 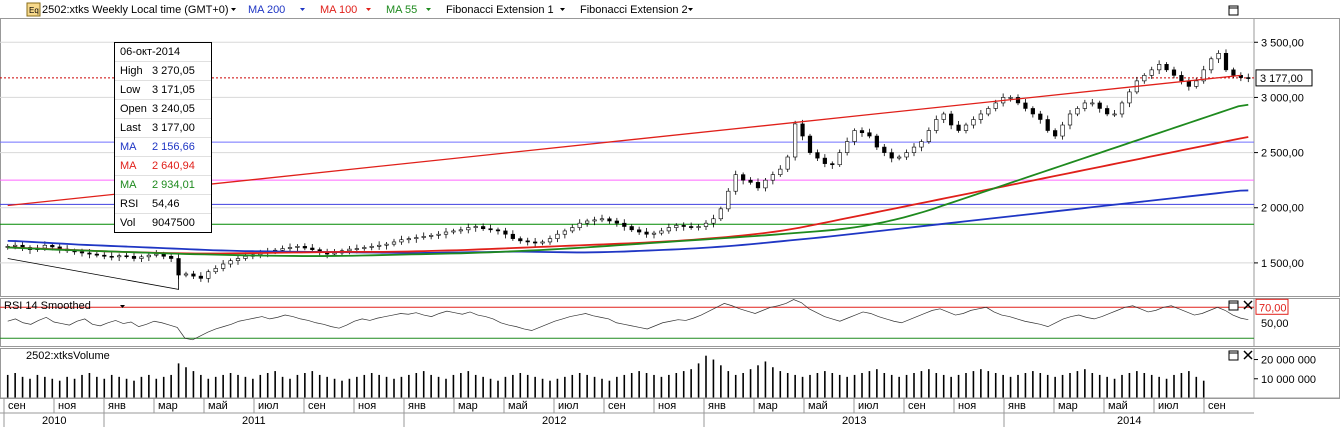 What do you see at coordinates (166, 204) in the screenshot?
I see `info-value: 54,46` at bounding box center [166, 204].